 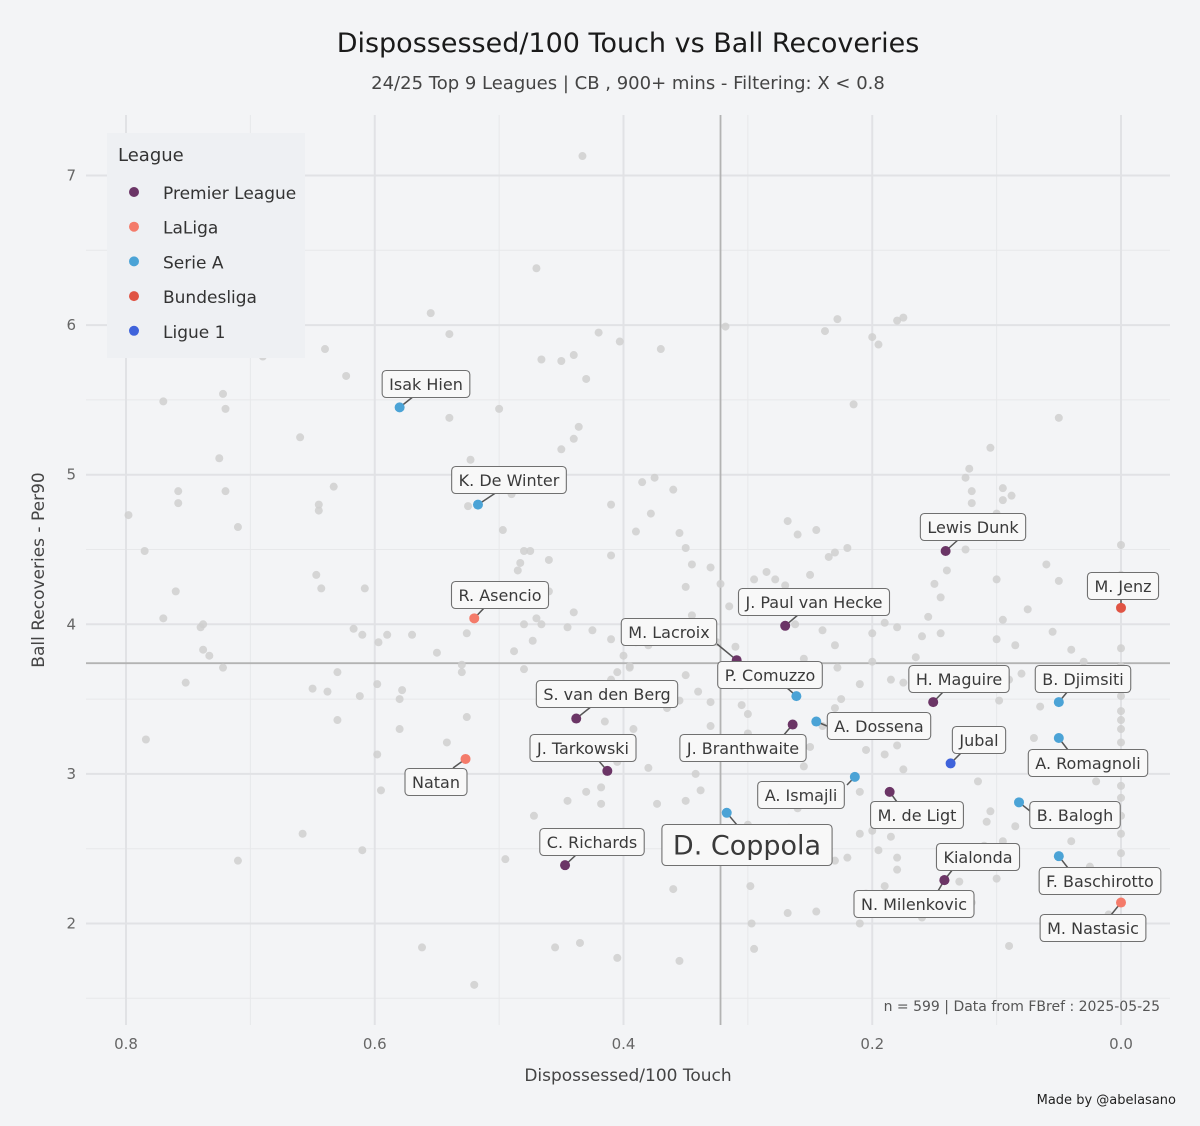 I want to click on player-label: A. Romagnoli, so click(x=1087, y=763).